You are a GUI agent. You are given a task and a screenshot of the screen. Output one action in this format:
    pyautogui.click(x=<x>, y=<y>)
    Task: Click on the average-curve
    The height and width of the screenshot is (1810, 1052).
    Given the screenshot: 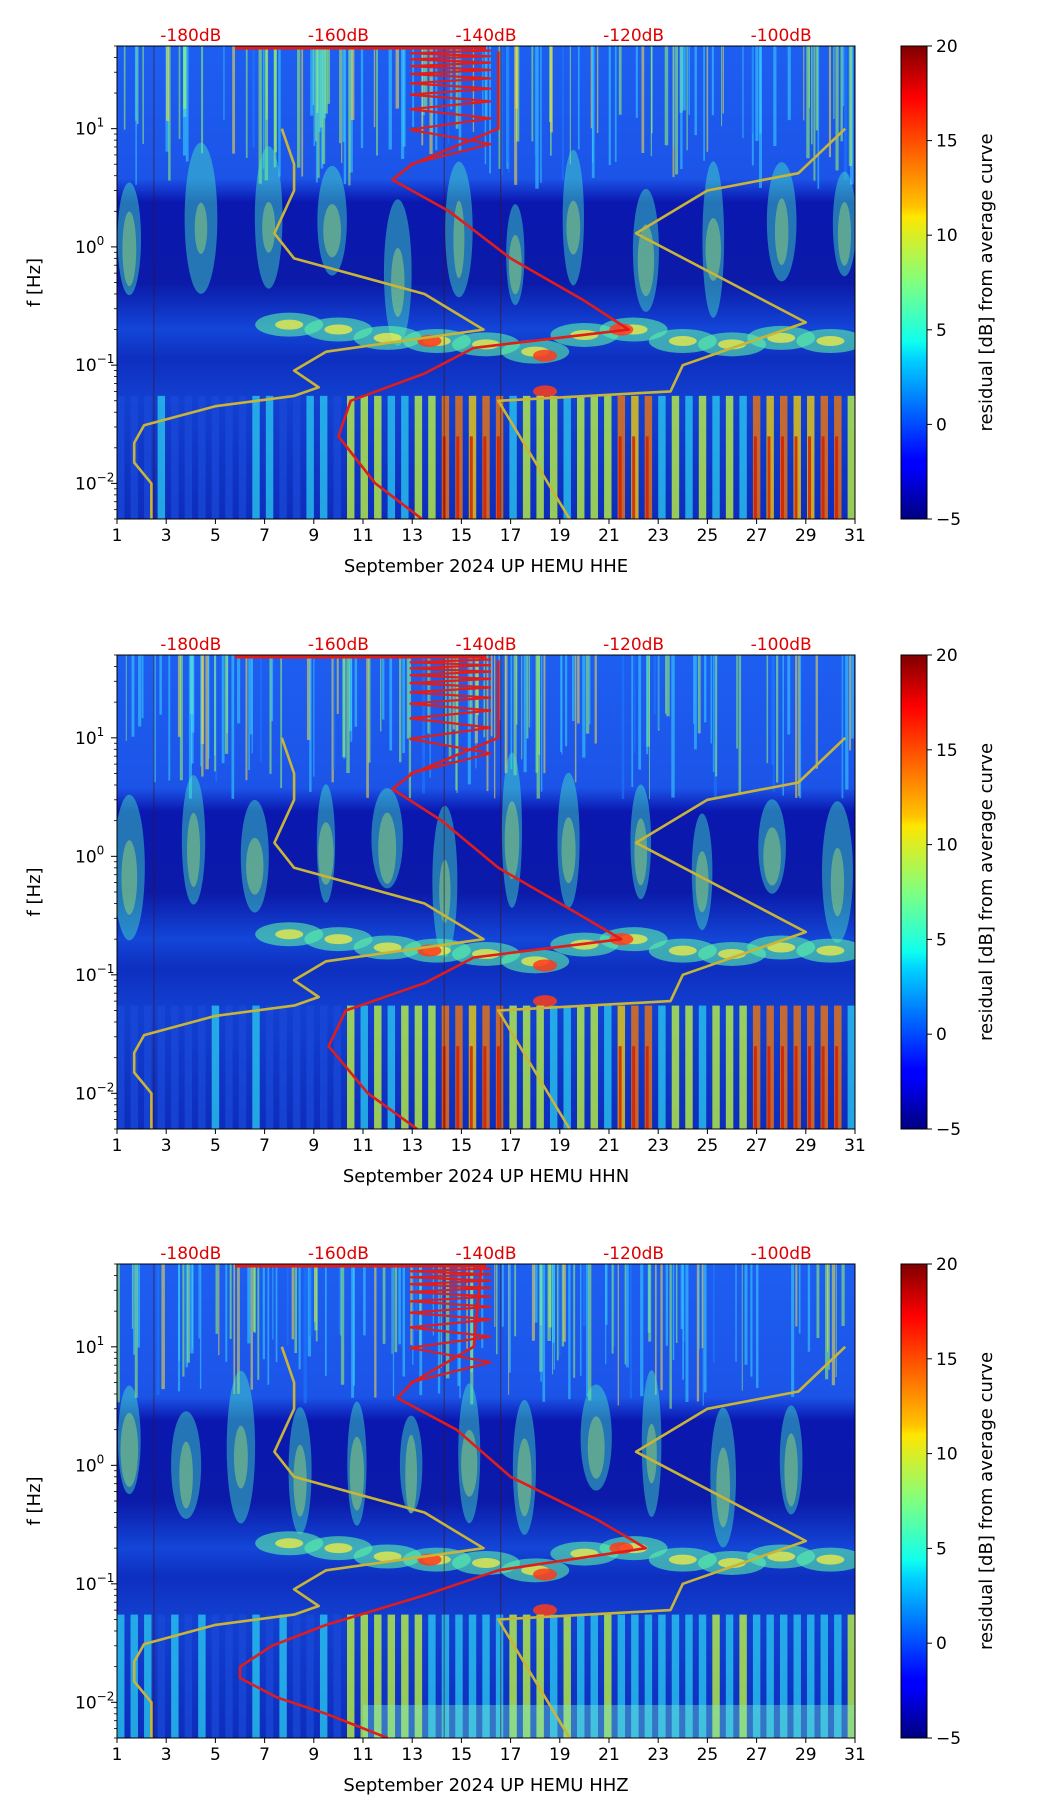 What is the action you would take?
    pyautogui.click(x=475, y=894)
    